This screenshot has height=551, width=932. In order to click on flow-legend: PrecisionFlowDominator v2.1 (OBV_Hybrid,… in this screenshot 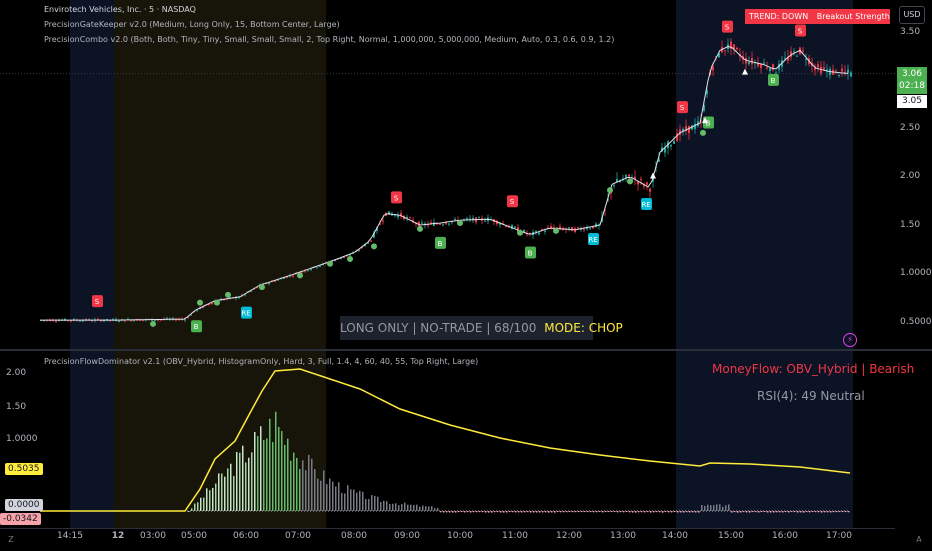, I will do `click(261, 361)`.